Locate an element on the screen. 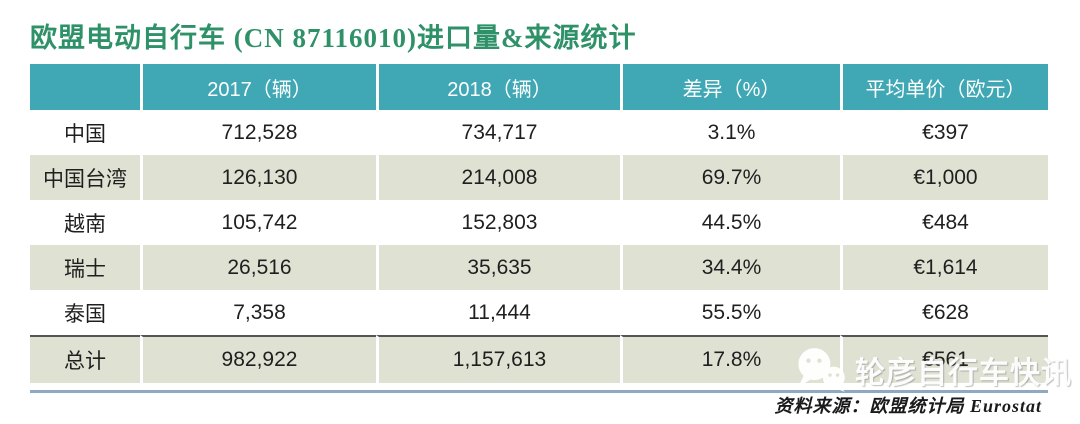  cell-price: €484 is located at coordinates (944, 222).